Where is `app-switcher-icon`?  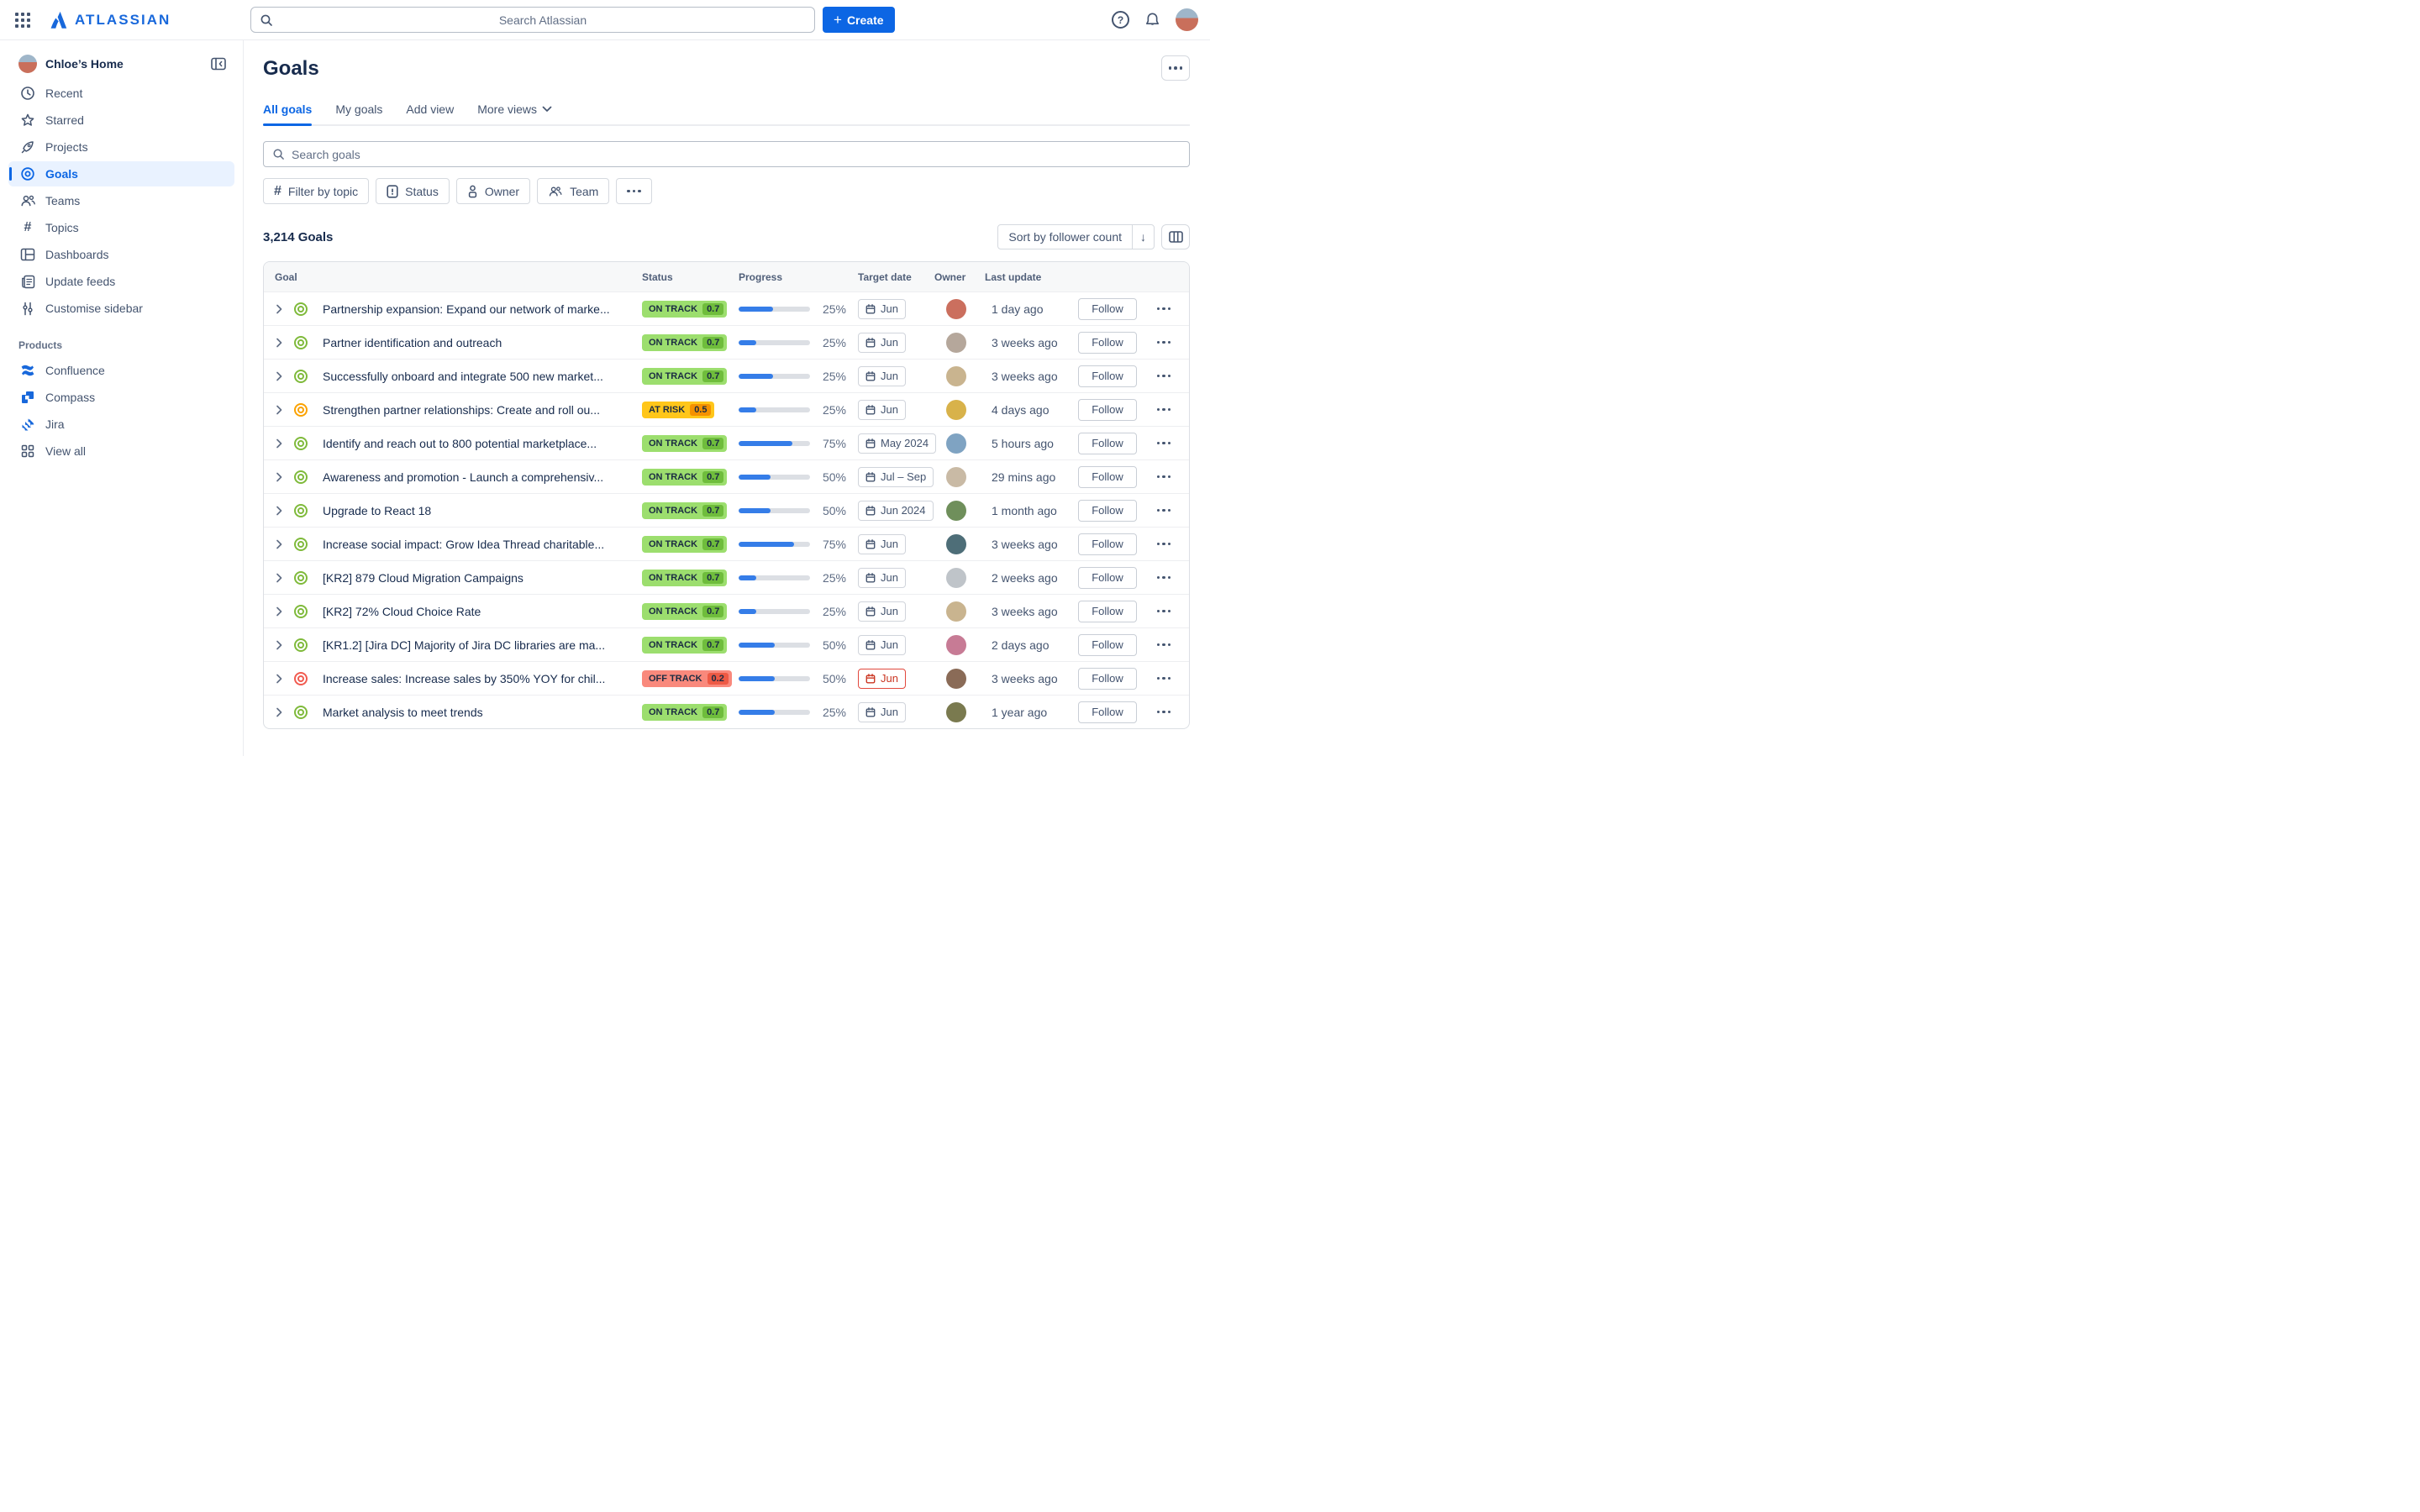 app-switcher-icon is located at coordinates (22, 20).